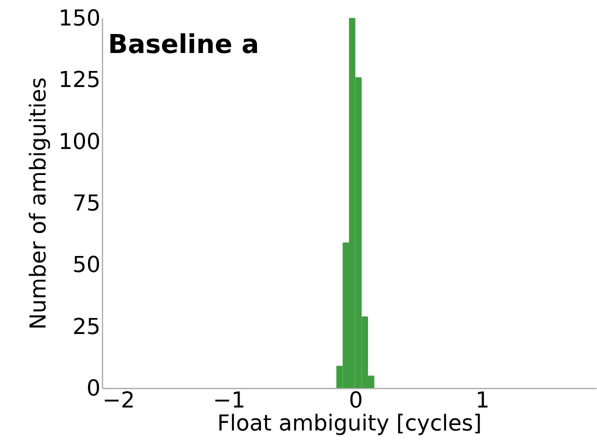  What do you see at coordinates (86, 204) in the screenshot?
I see `y-tick-label: 75` at bounding box center [86, 204].